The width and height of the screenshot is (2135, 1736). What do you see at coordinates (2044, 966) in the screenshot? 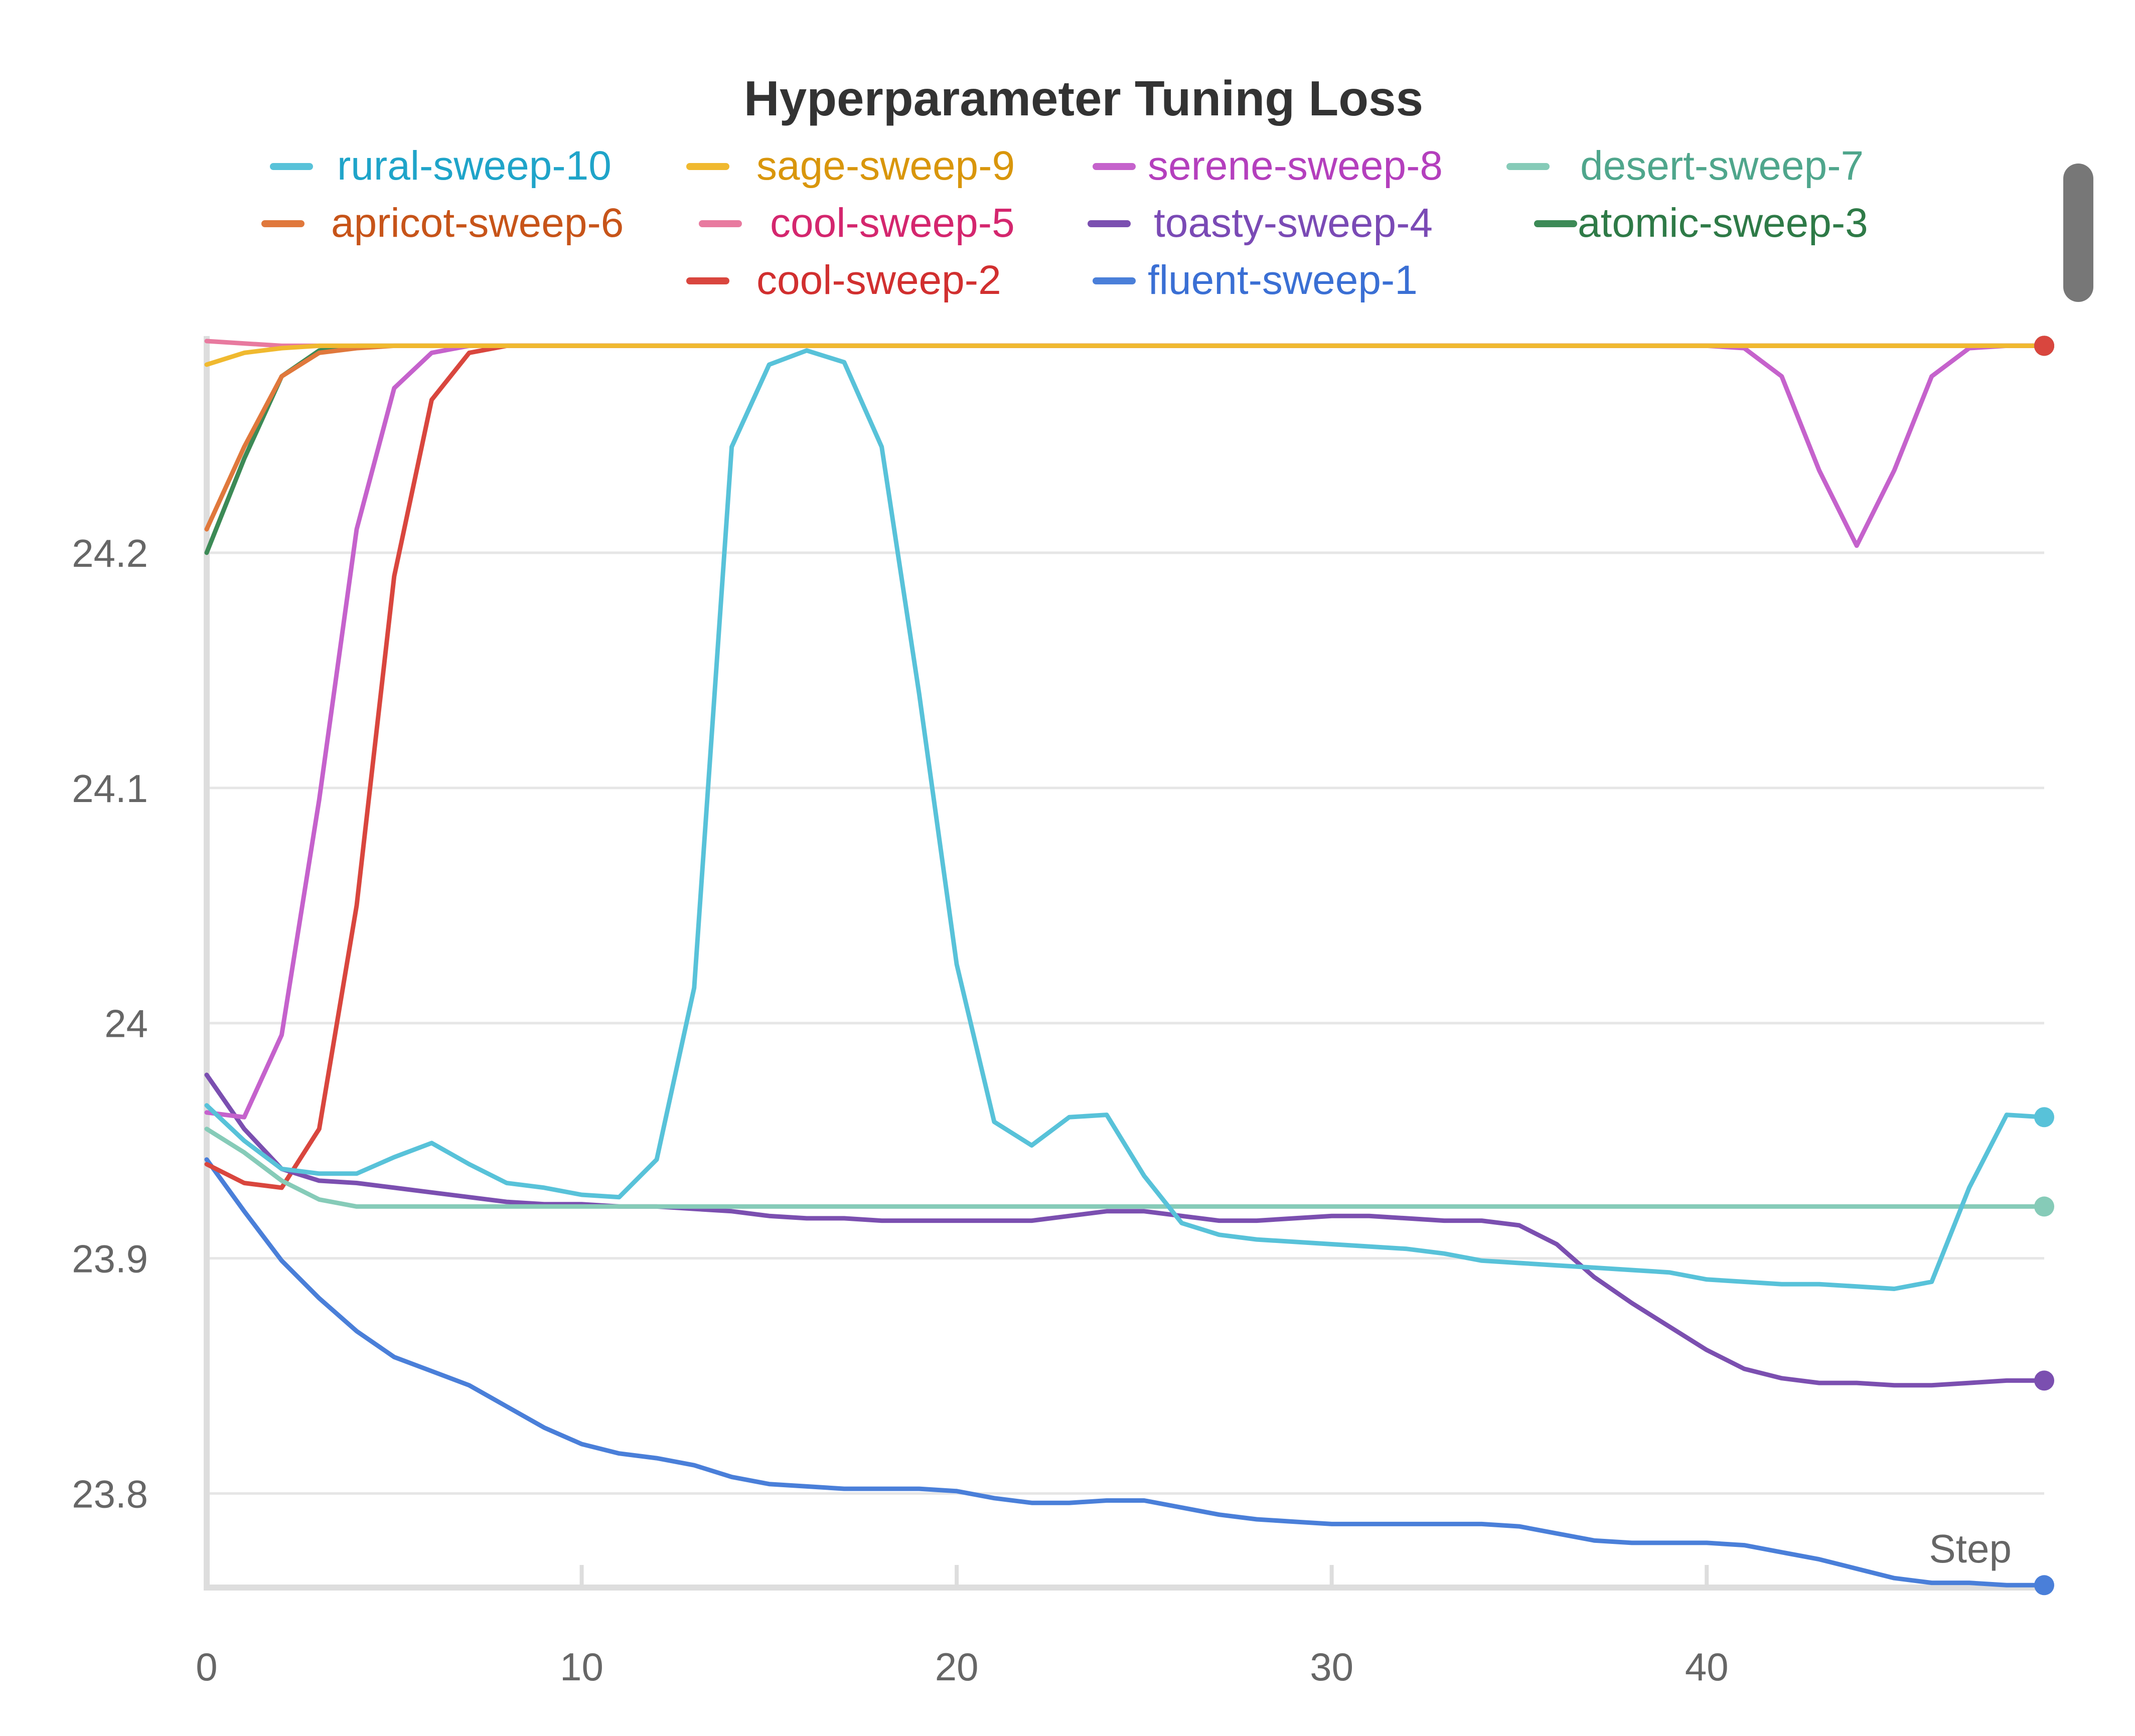
I see `series-endpoints` at bounding box center [2044, 966].